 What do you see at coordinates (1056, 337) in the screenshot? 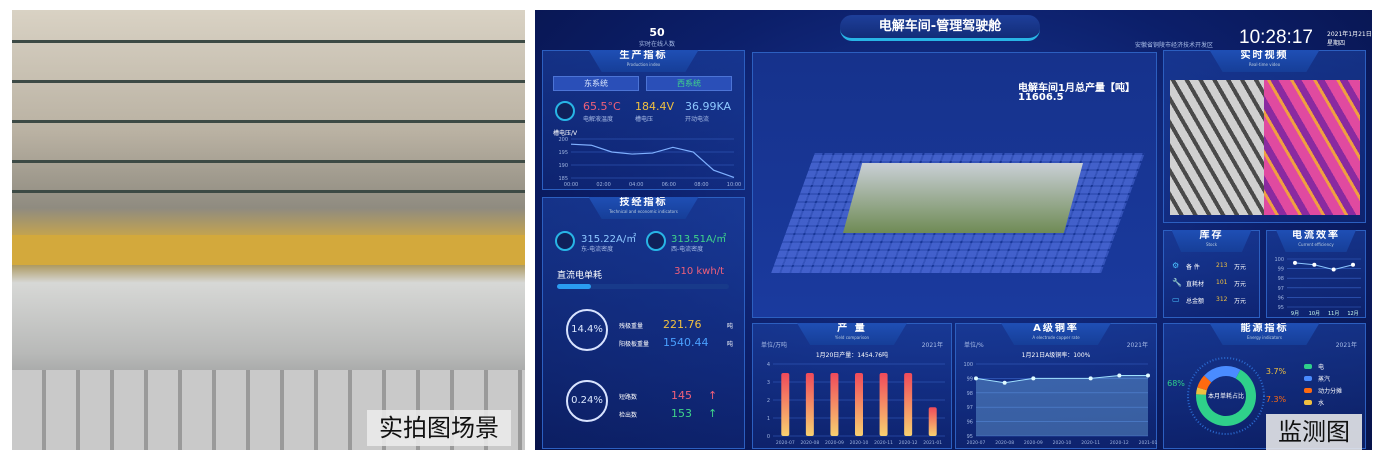
I see `panel-subtitle: A electrode copper rate` at bounding box center [1056, 337].